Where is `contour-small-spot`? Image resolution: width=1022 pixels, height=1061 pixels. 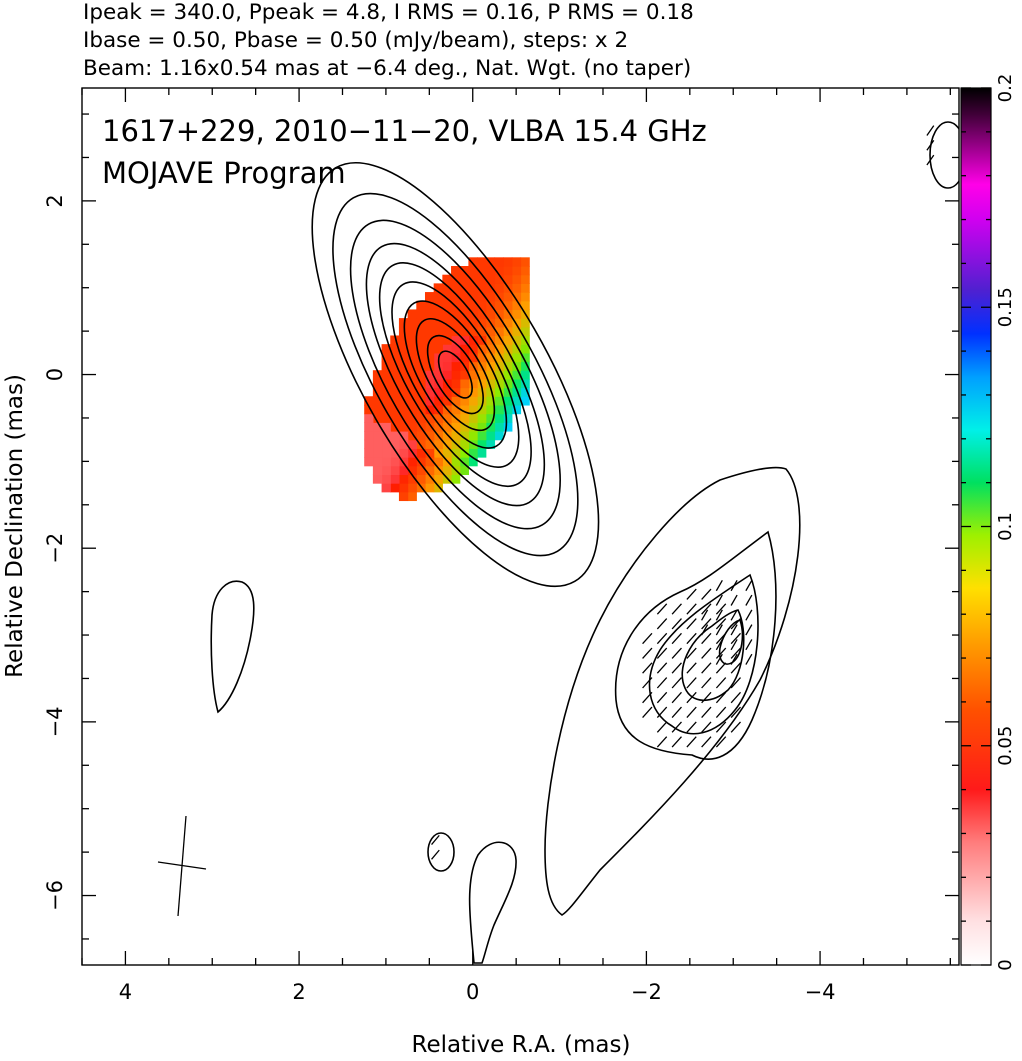 contour-small-spot is located at coordinates (441, 852).